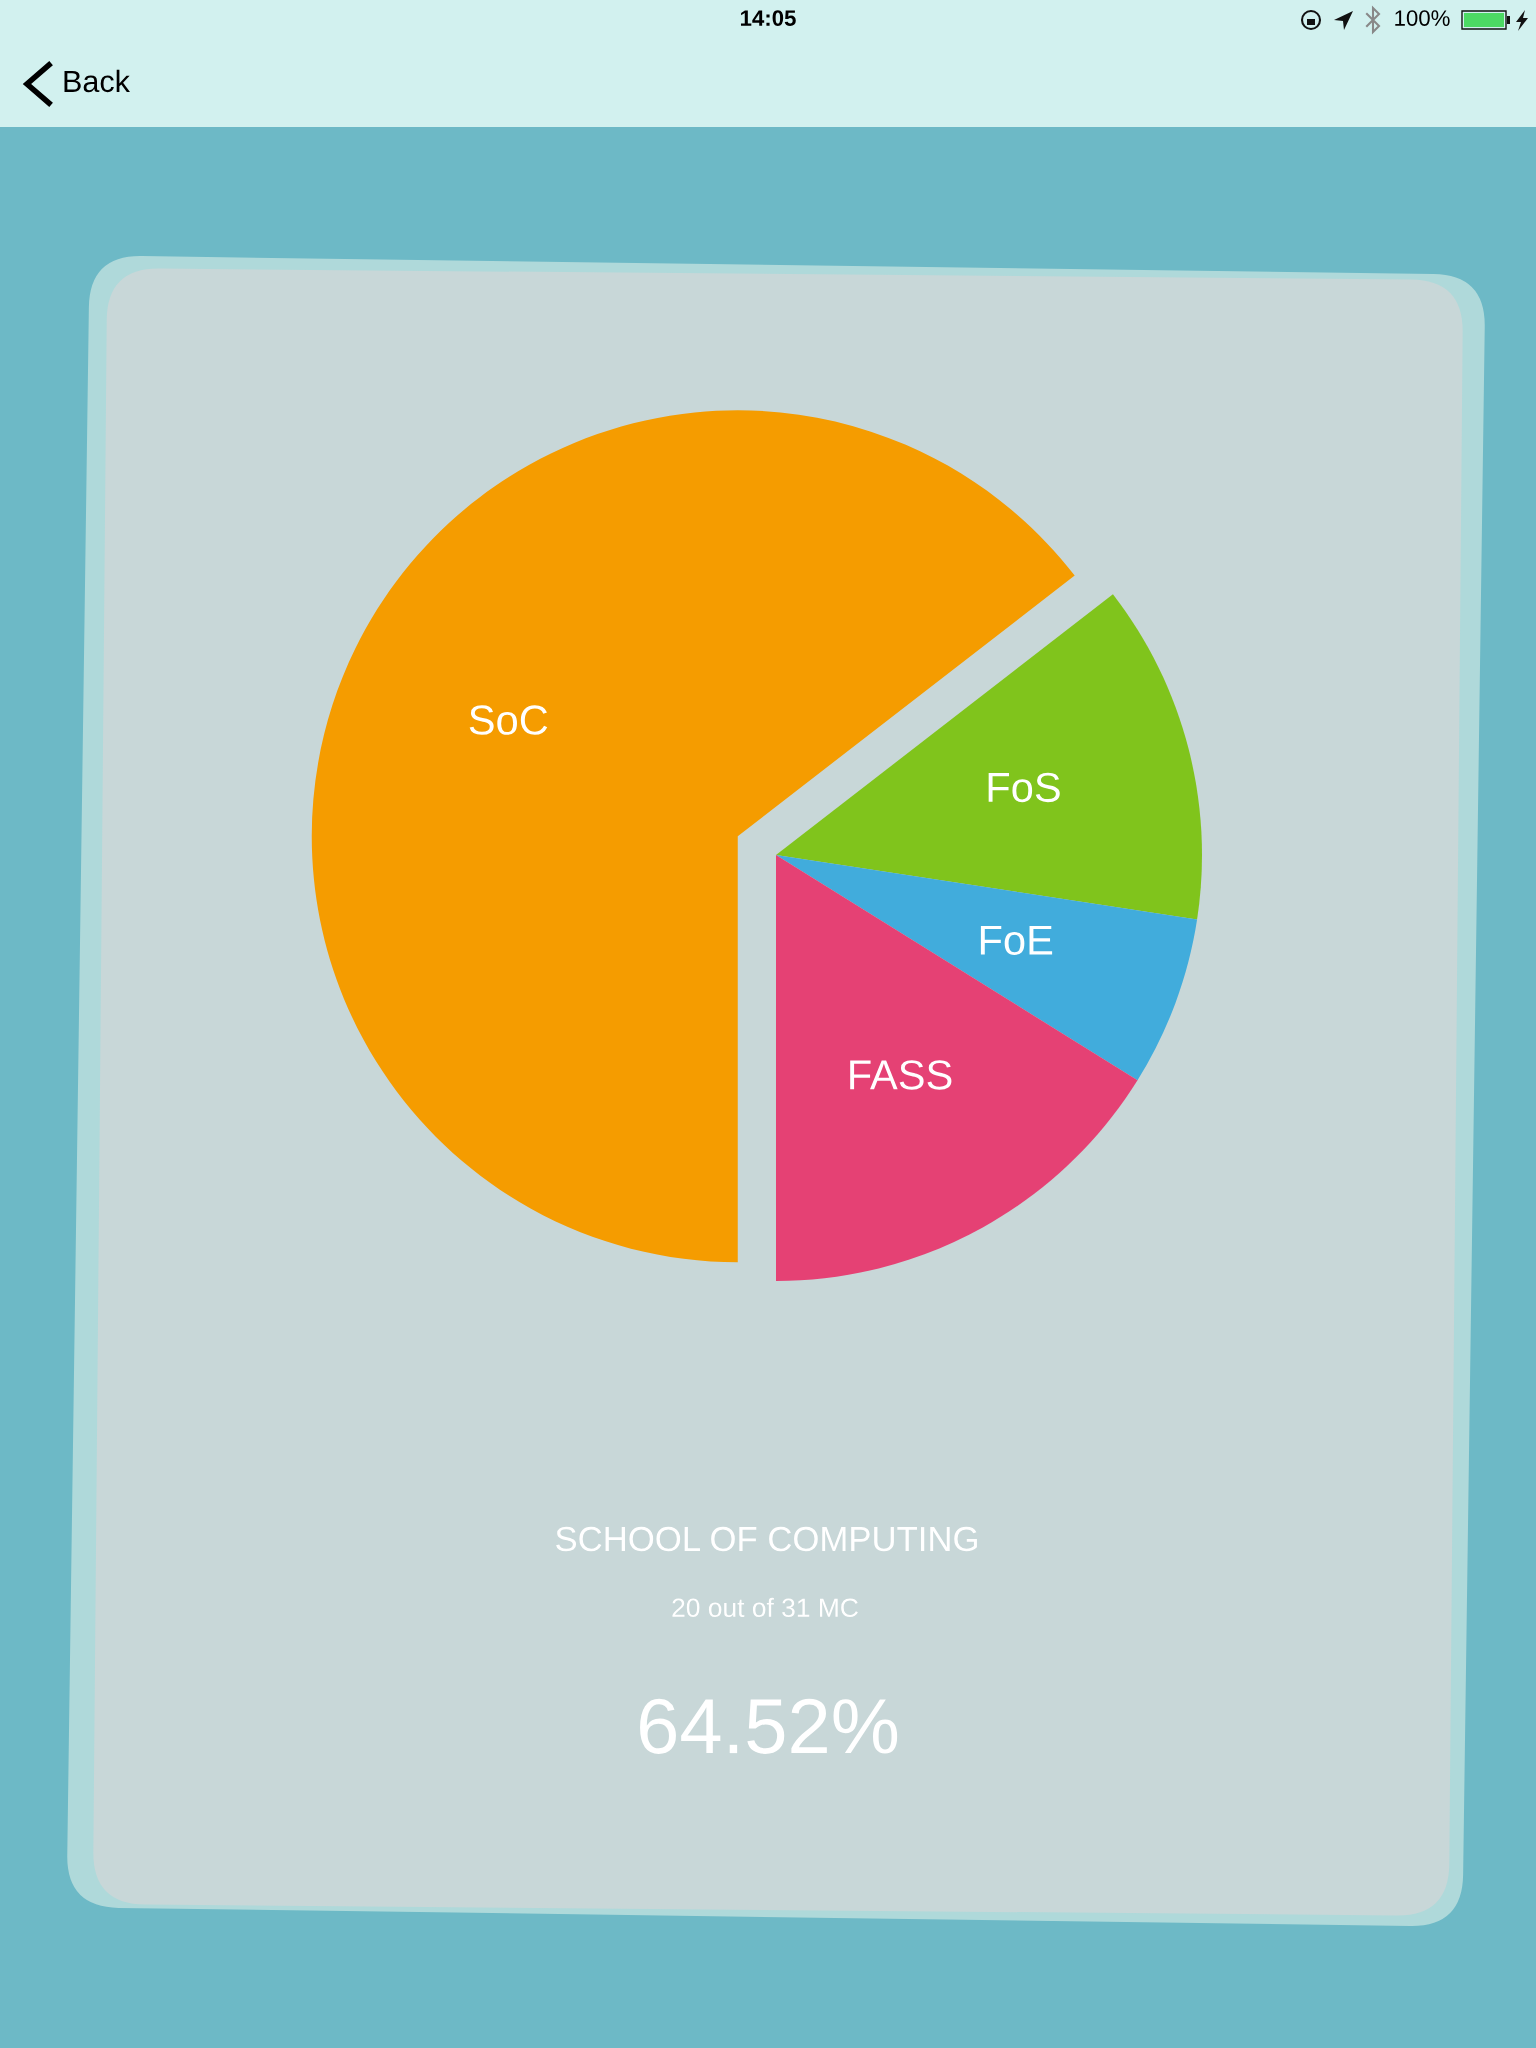 This screenshot has width=1536, height=2048. Describe the element at coordinates (1024, 787) in the screenshot. I see `slice-label: FoS` at that location.